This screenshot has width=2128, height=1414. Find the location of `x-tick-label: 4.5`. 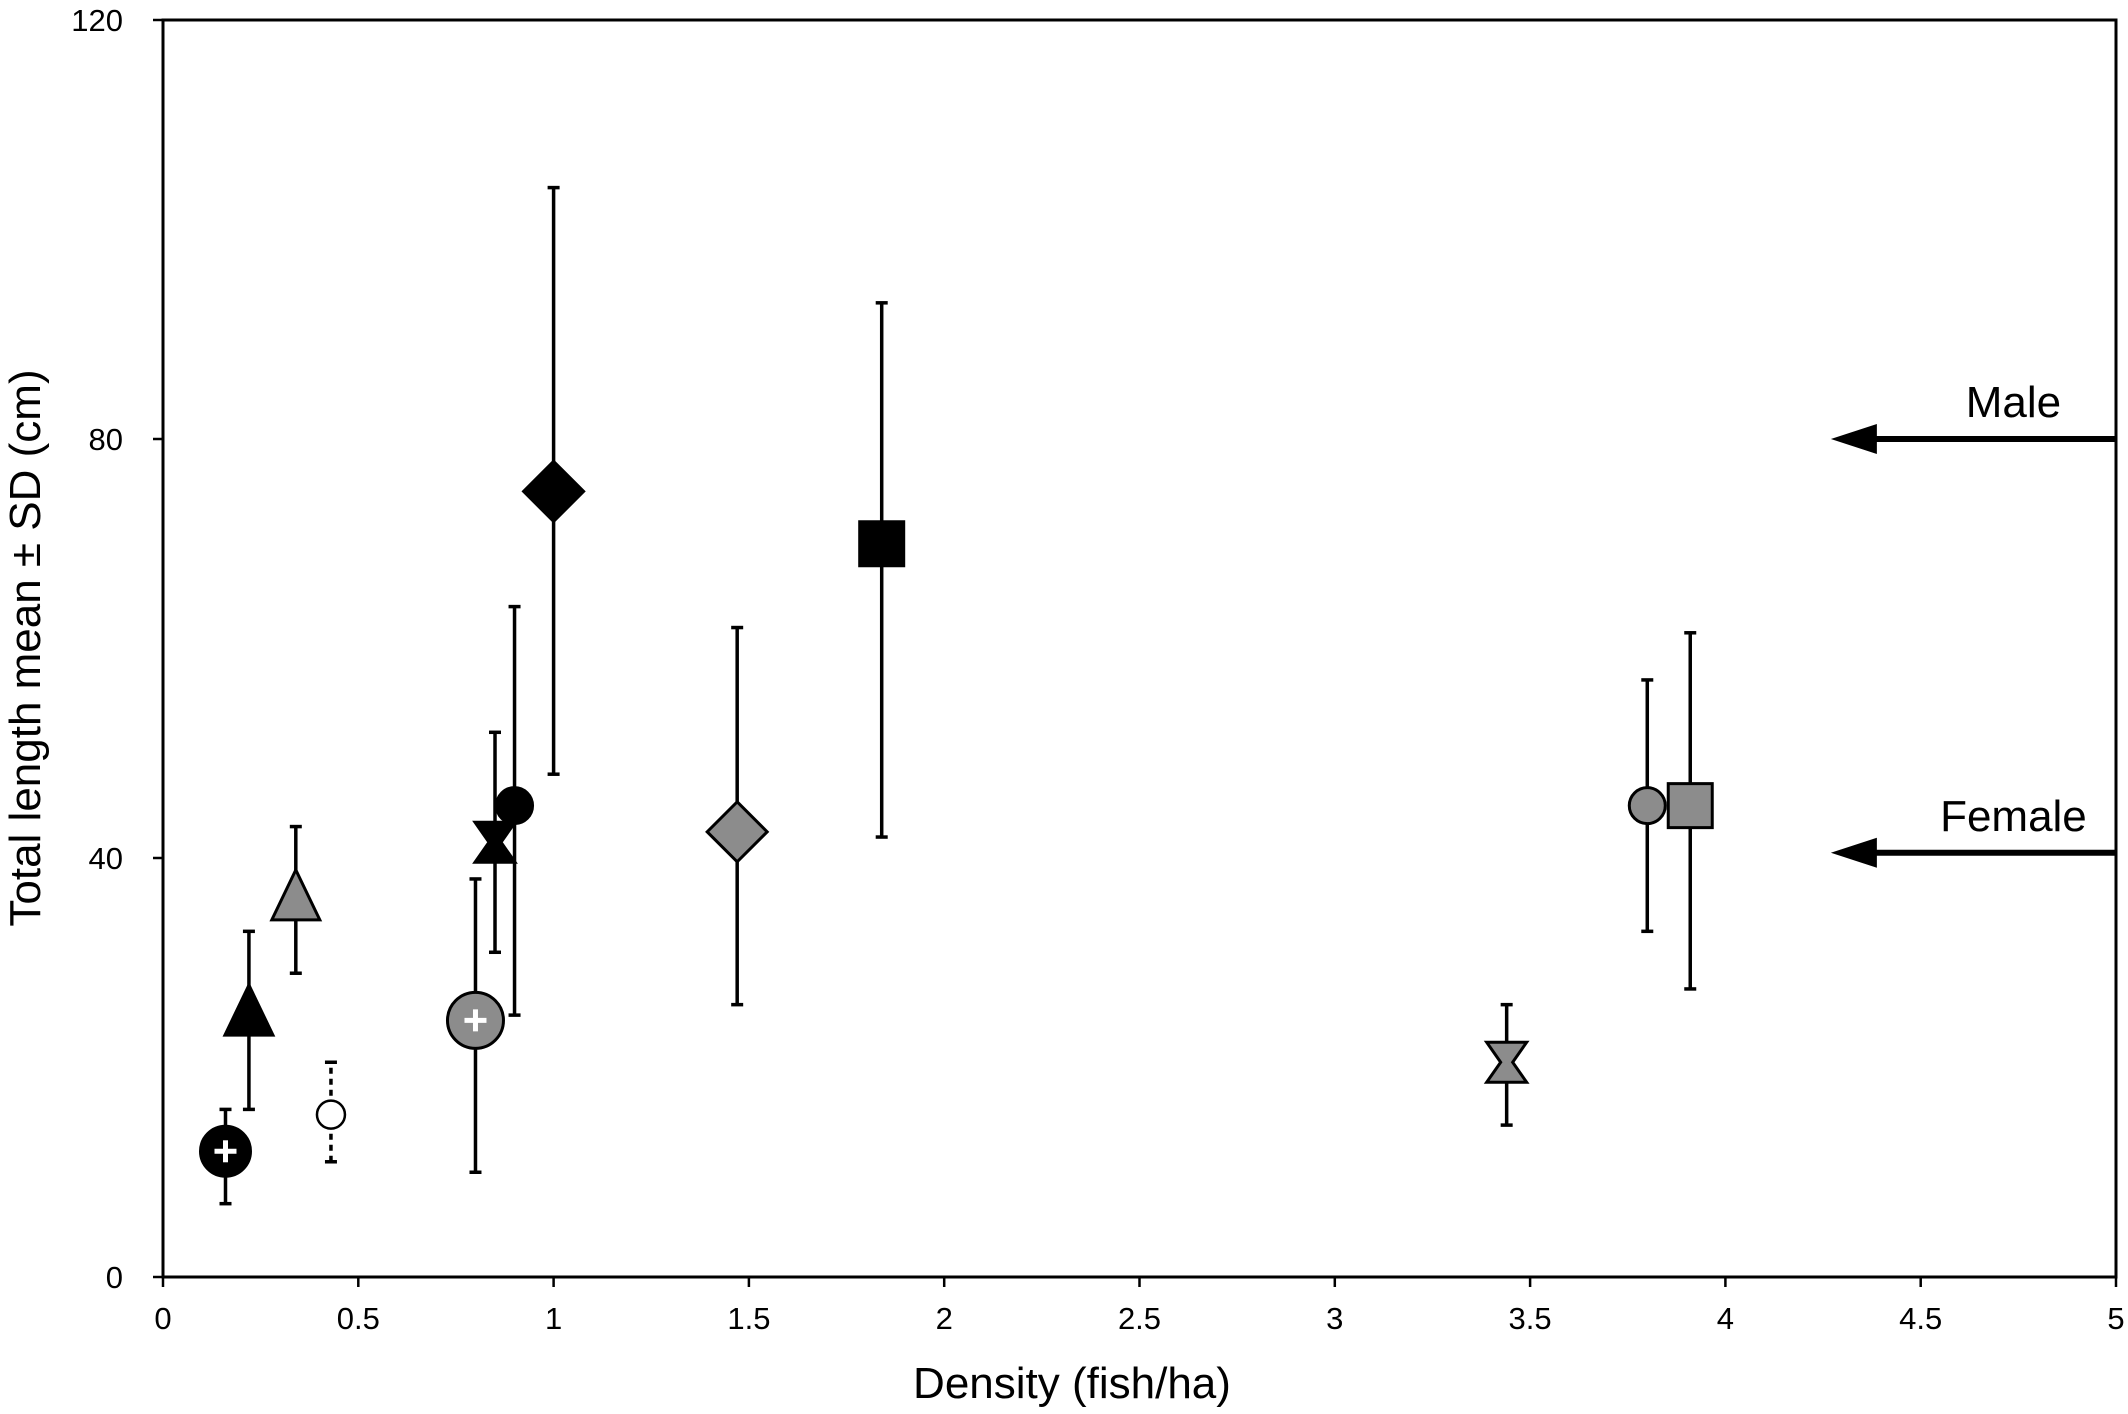

x-tick-label: 4.5 is located at coordinates (1920, 1318).